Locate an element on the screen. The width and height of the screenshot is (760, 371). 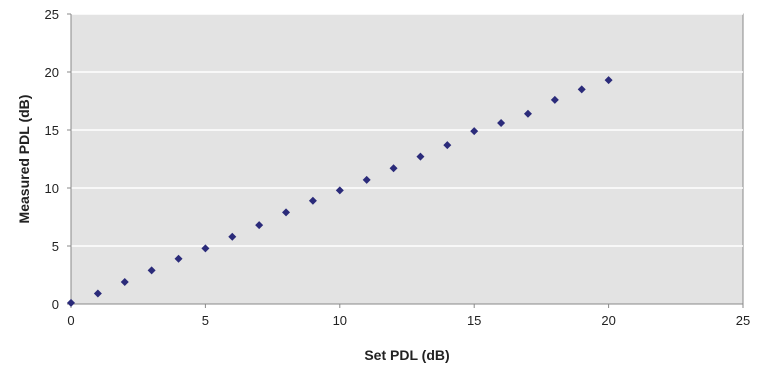
x-tick-label-5: 5 is located at coordinates (205, 320).